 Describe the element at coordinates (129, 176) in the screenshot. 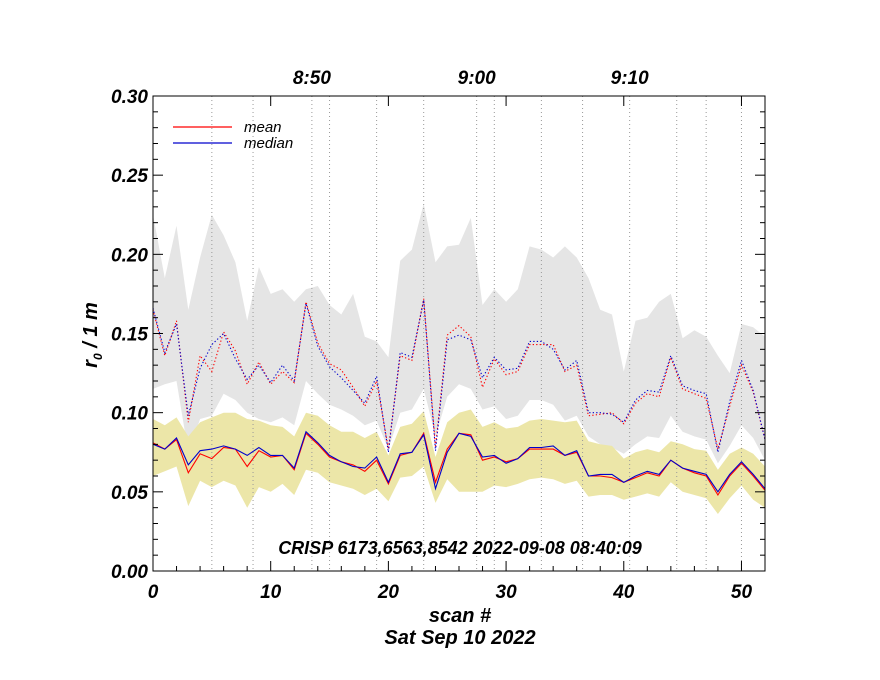

I see `y-tick-label: 0.25` at that location.